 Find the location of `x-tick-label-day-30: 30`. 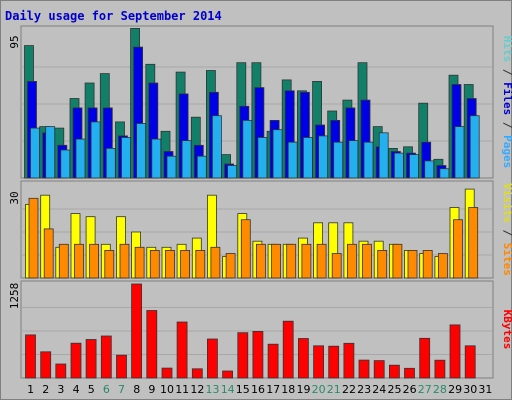

x-tick-label-day-30: 30 is located at coordinates (470, 389).